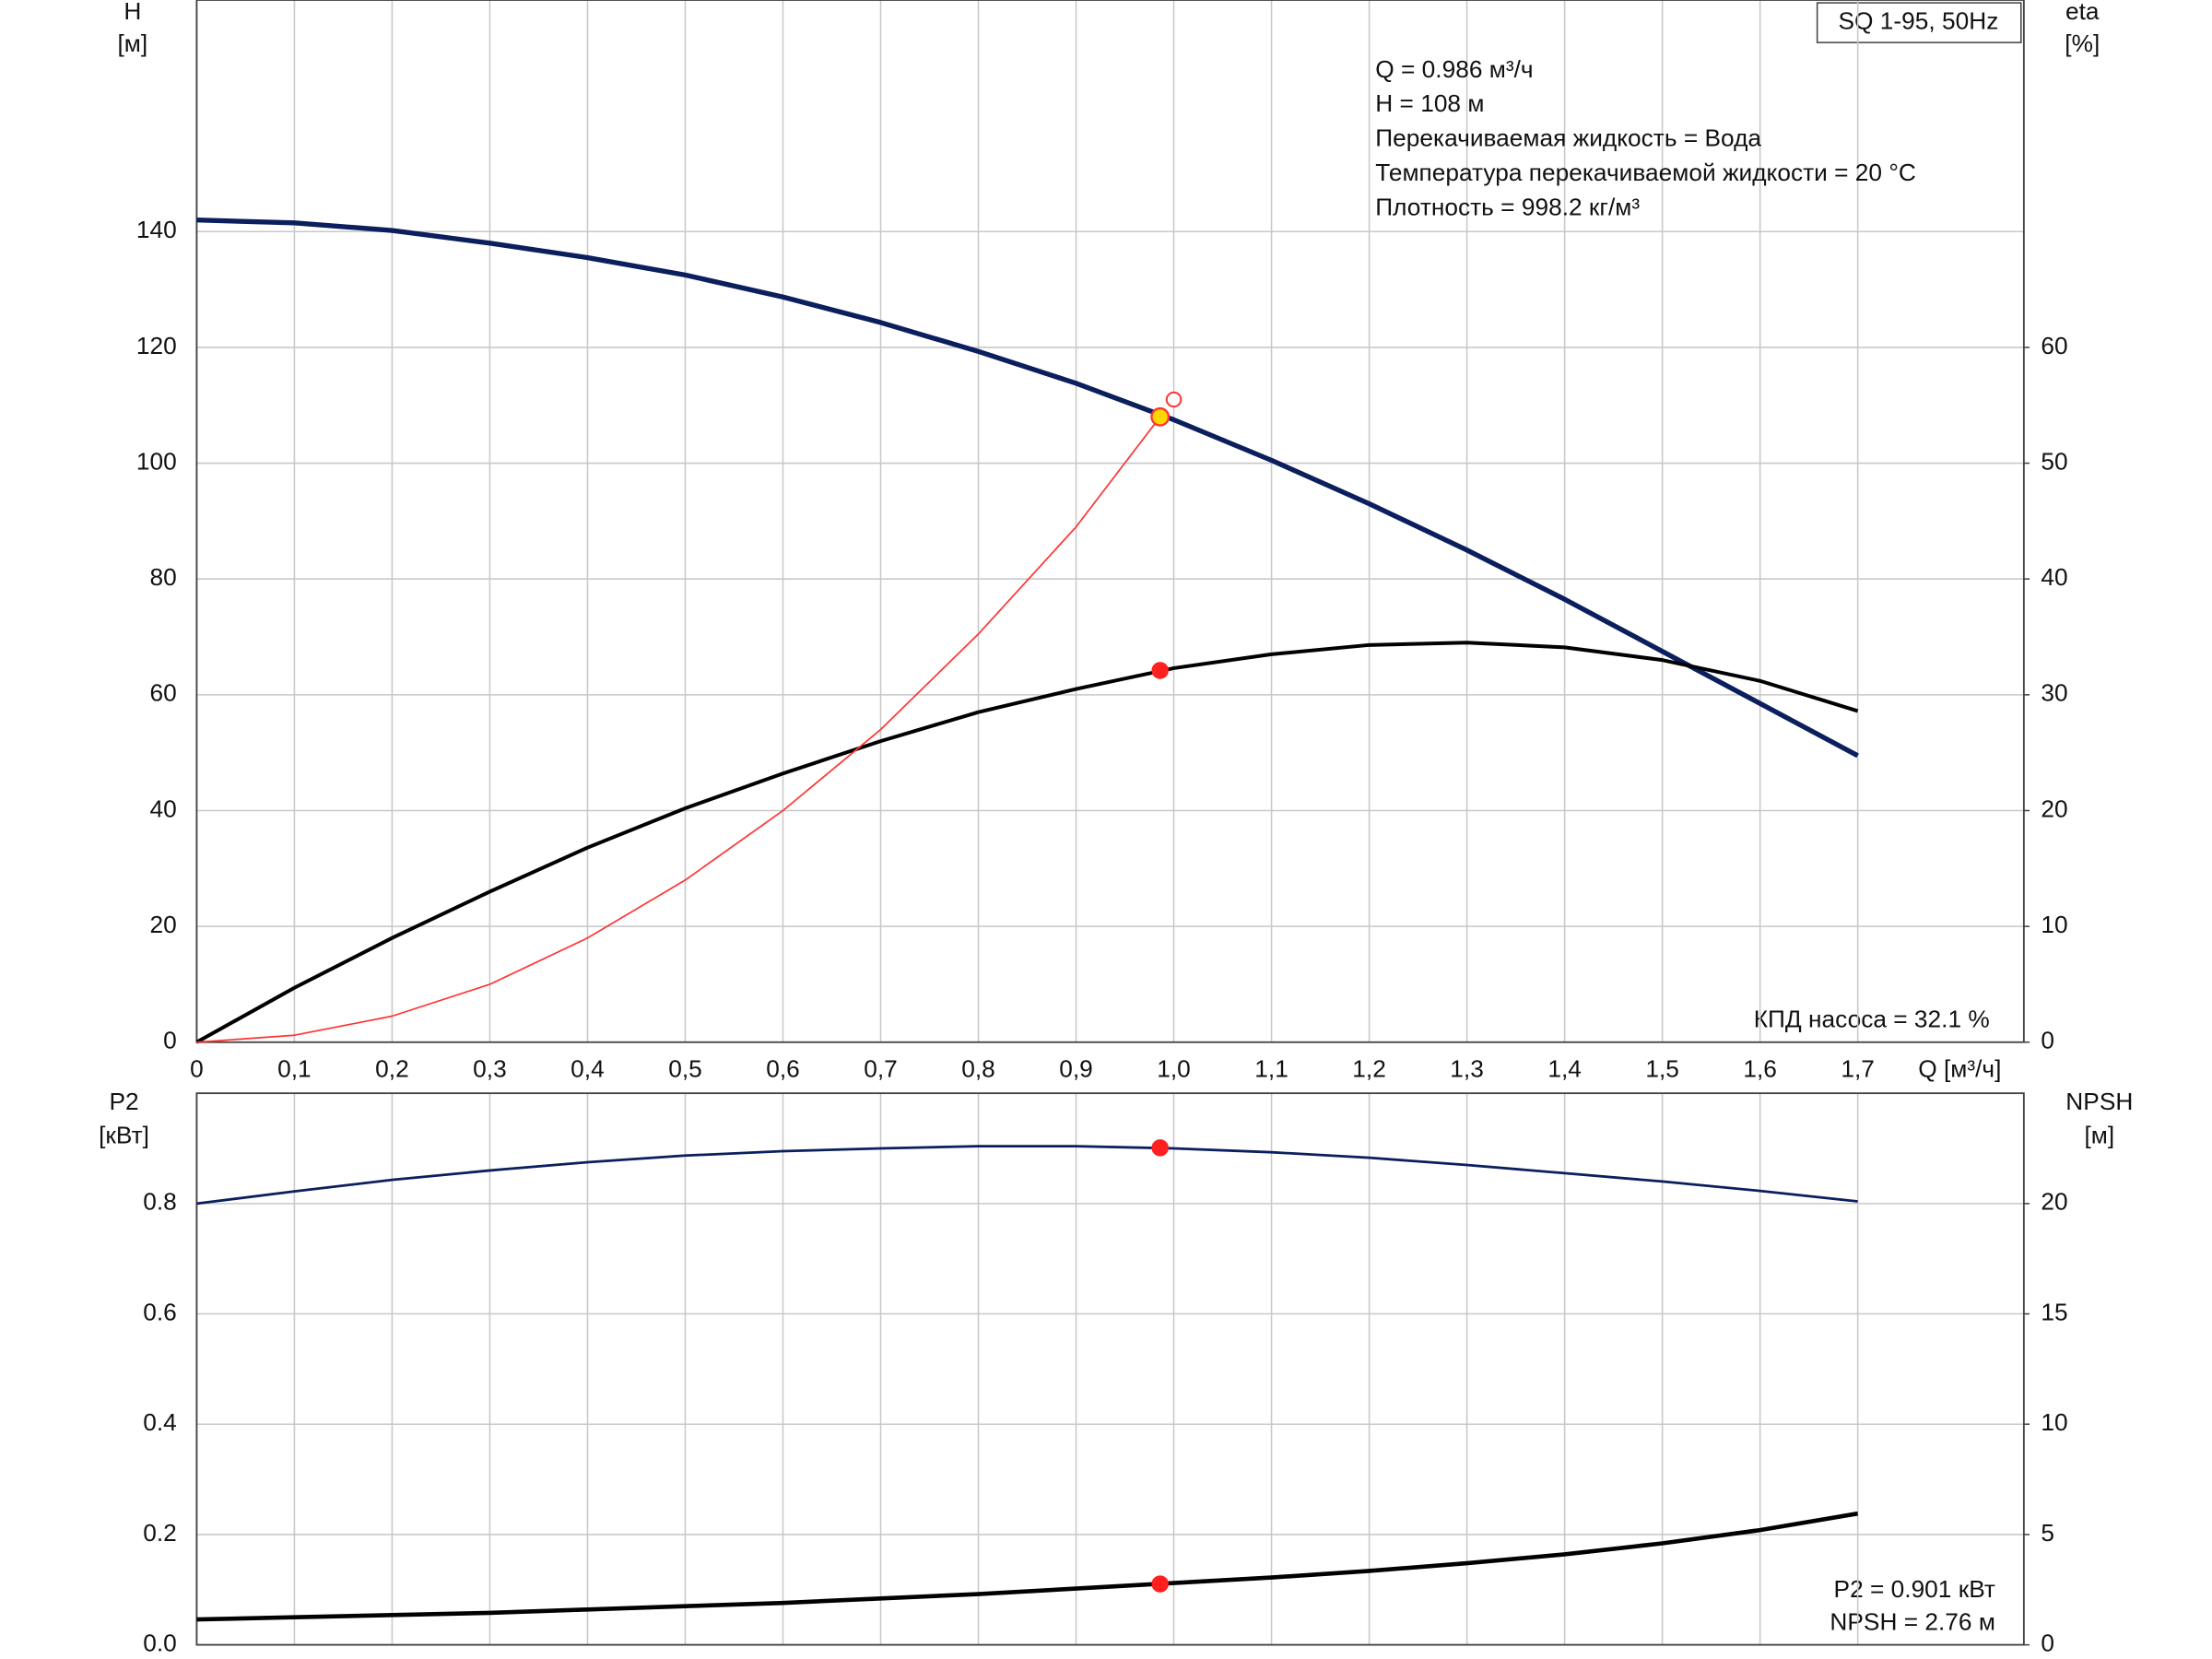 The width and height of the screenshot is (2212, 1659). I want to click on y2-axis-unit: [%], so click(2082, 43).